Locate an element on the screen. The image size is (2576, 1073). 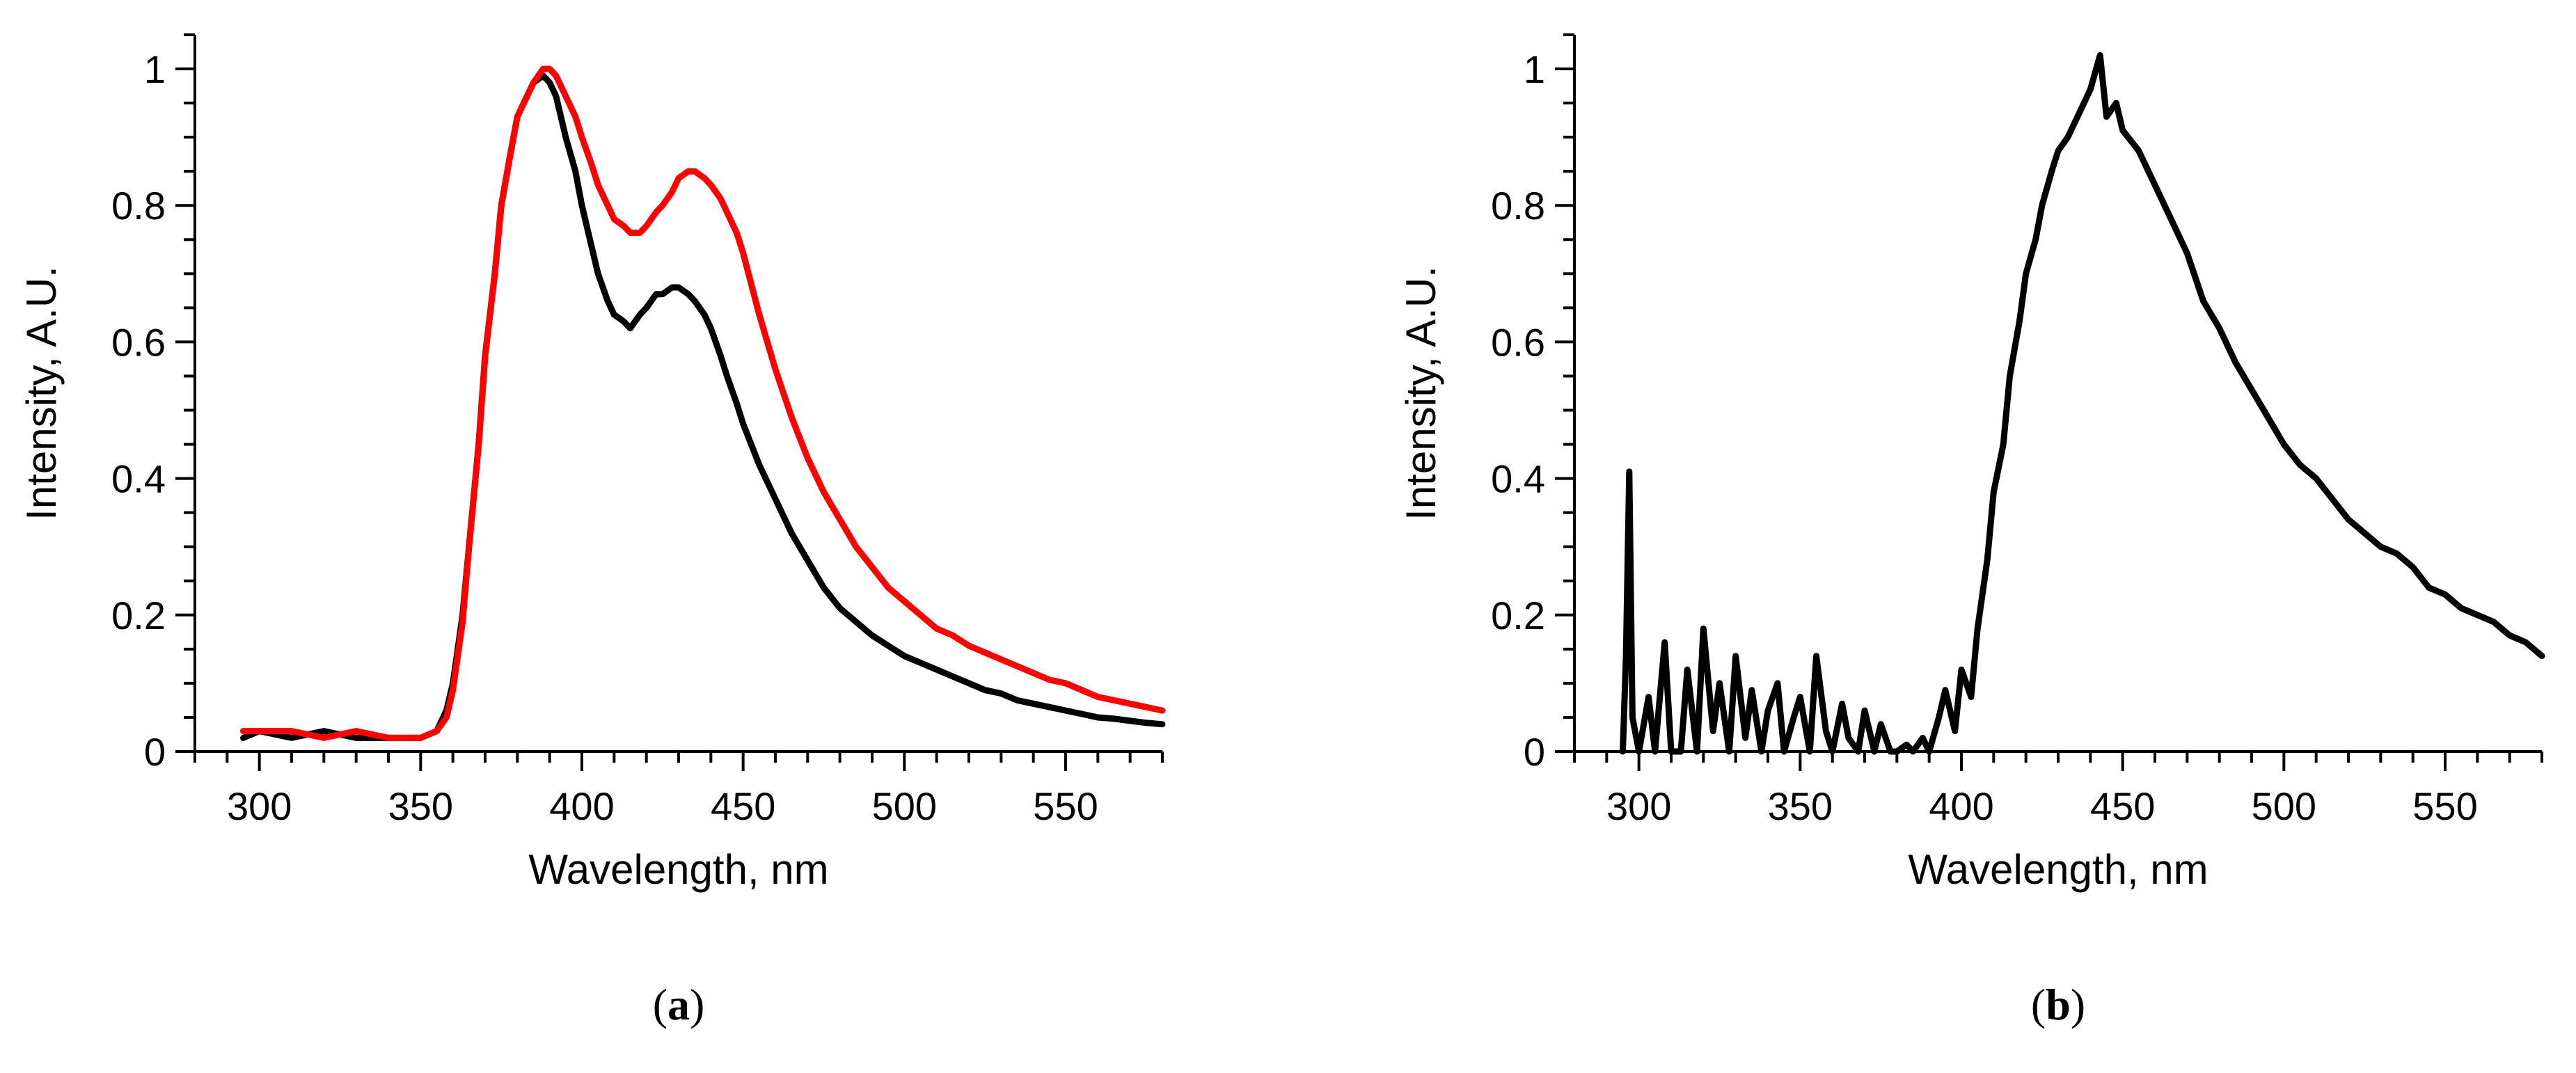
caption-letter: b is located at coordinates (2058, 1004).